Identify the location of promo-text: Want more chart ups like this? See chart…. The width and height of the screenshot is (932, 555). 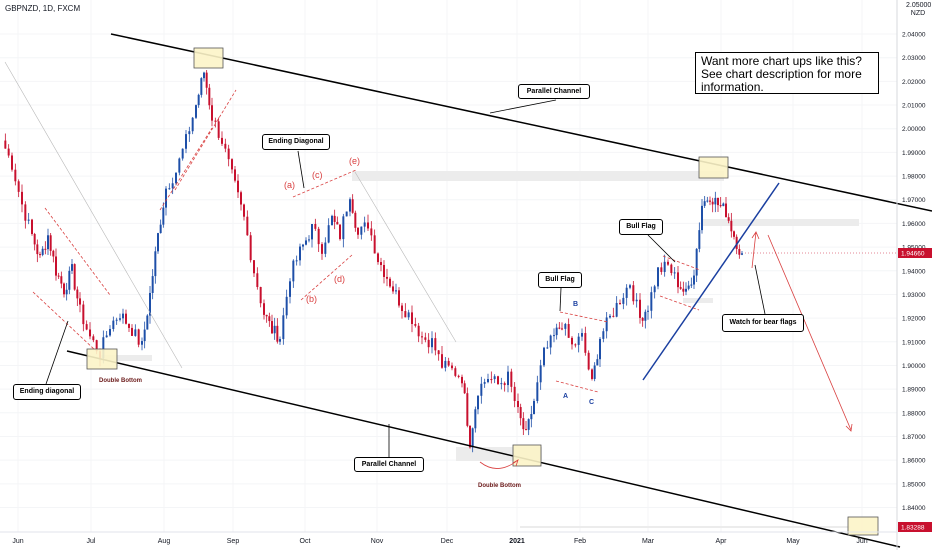
(781, 74).